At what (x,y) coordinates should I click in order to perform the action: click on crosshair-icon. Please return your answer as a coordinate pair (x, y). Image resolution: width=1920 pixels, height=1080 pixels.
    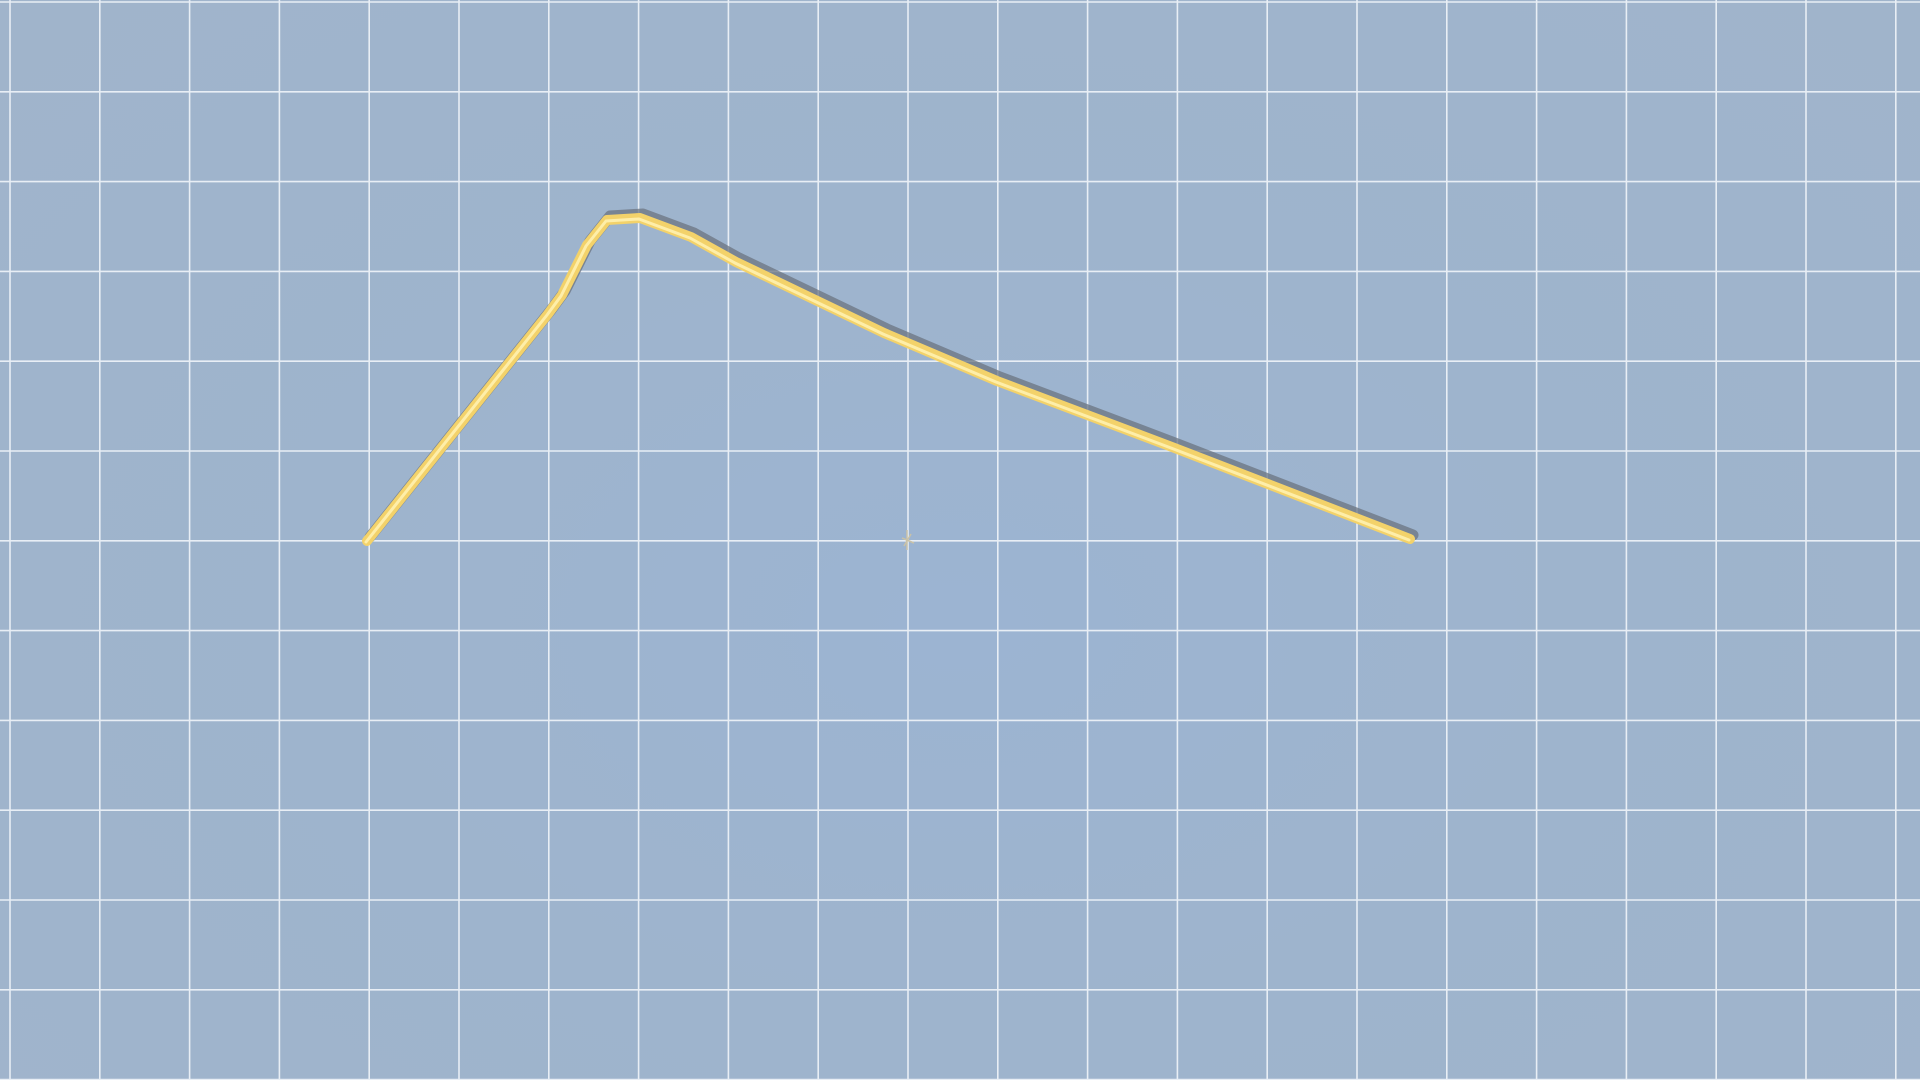
    Looking at the image, I should click on (908, 540).